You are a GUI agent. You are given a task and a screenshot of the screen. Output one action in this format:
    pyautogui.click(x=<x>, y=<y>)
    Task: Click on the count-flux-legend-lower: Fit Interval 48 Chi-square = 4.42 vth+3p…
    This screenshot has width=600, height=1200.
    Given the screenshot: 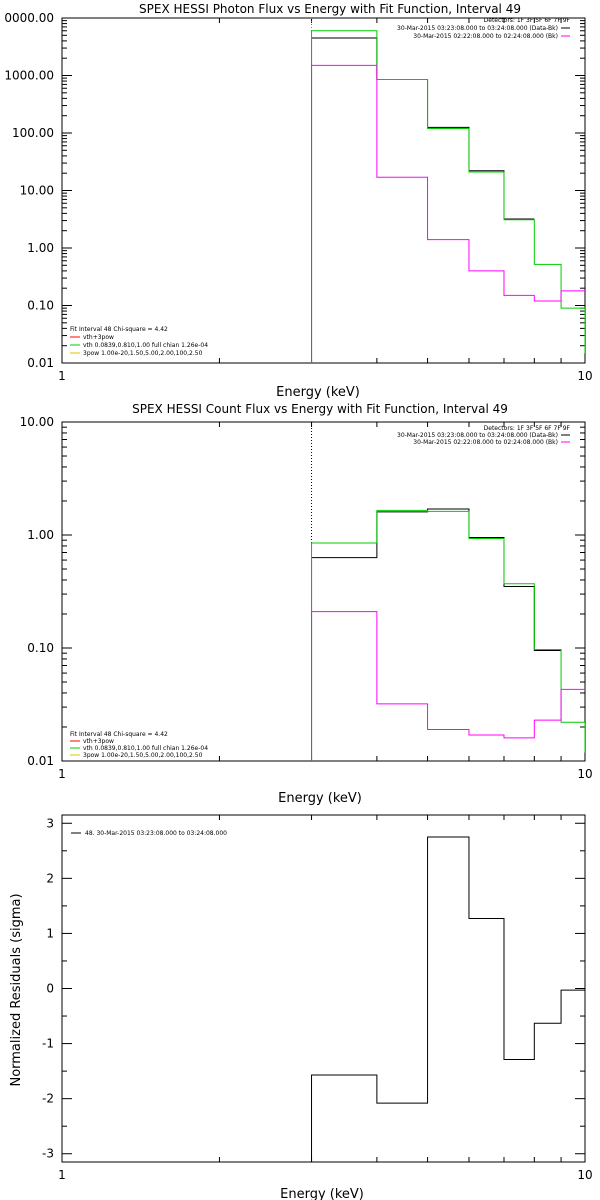 What is the action you would take?
    pyautogui.click(x=139, y=745)
    